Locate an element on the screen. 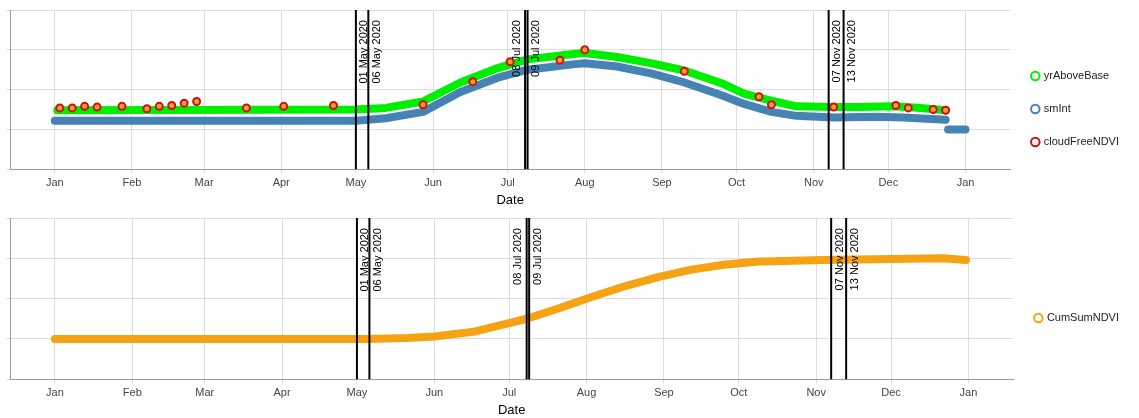  legend-label: smInt is located at coordinates (1057, 108).